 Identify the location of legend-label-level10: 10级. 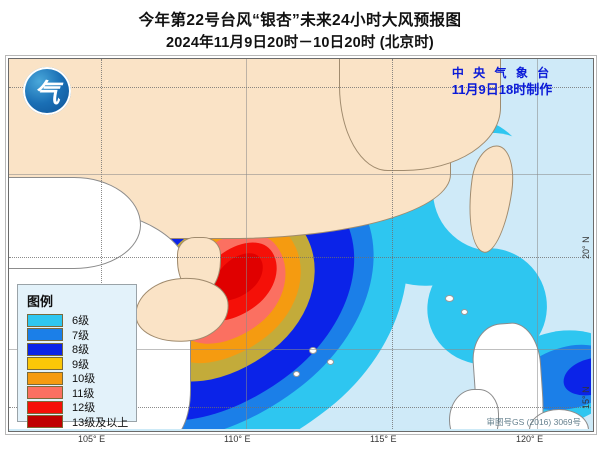
(84, 379).